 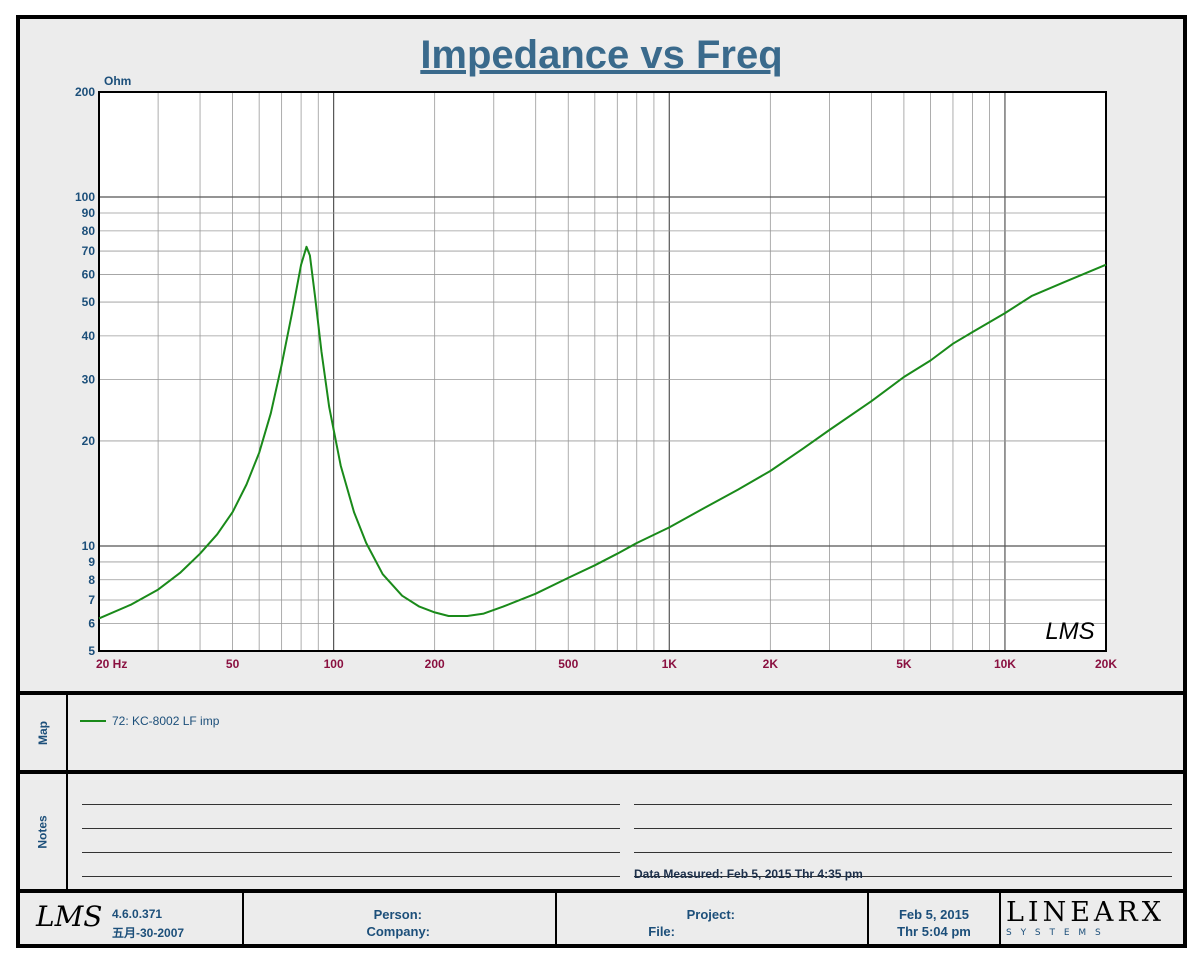 I want to click on y-tick-label: 7, so click(x=91, y=600).